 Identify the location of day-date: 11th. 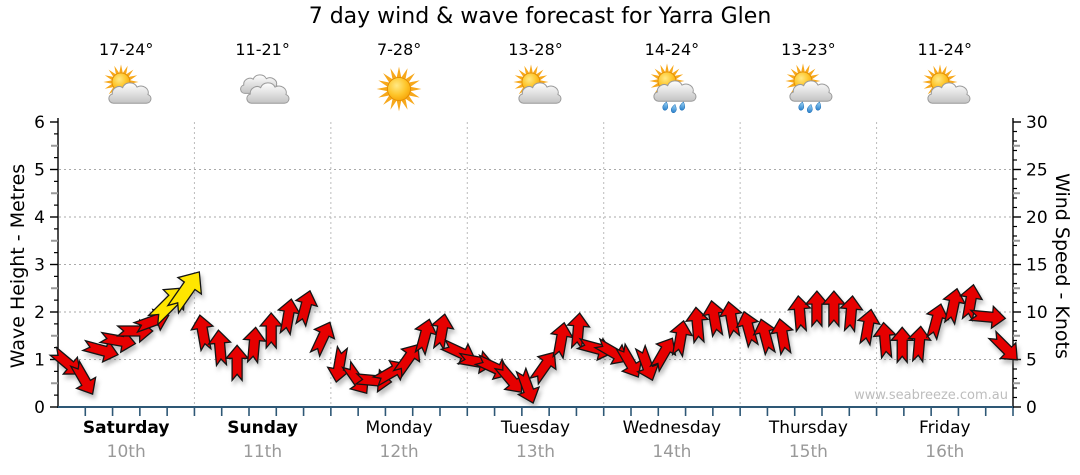
(263, 452).